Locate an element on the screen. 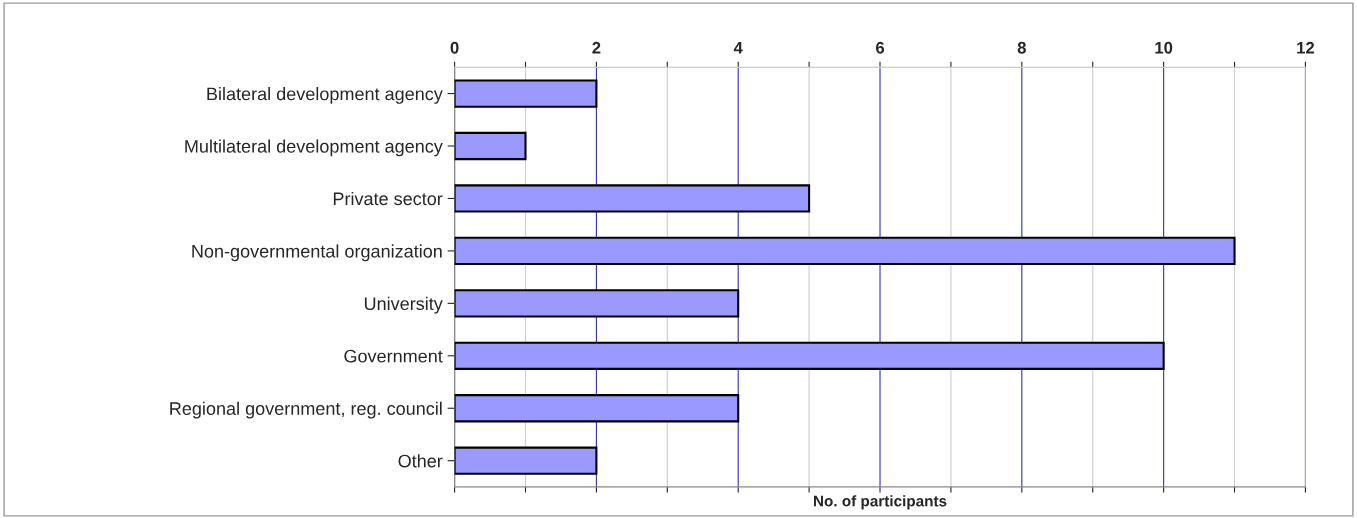  x-tick-label: 4 is located at coordinates (738, 48).